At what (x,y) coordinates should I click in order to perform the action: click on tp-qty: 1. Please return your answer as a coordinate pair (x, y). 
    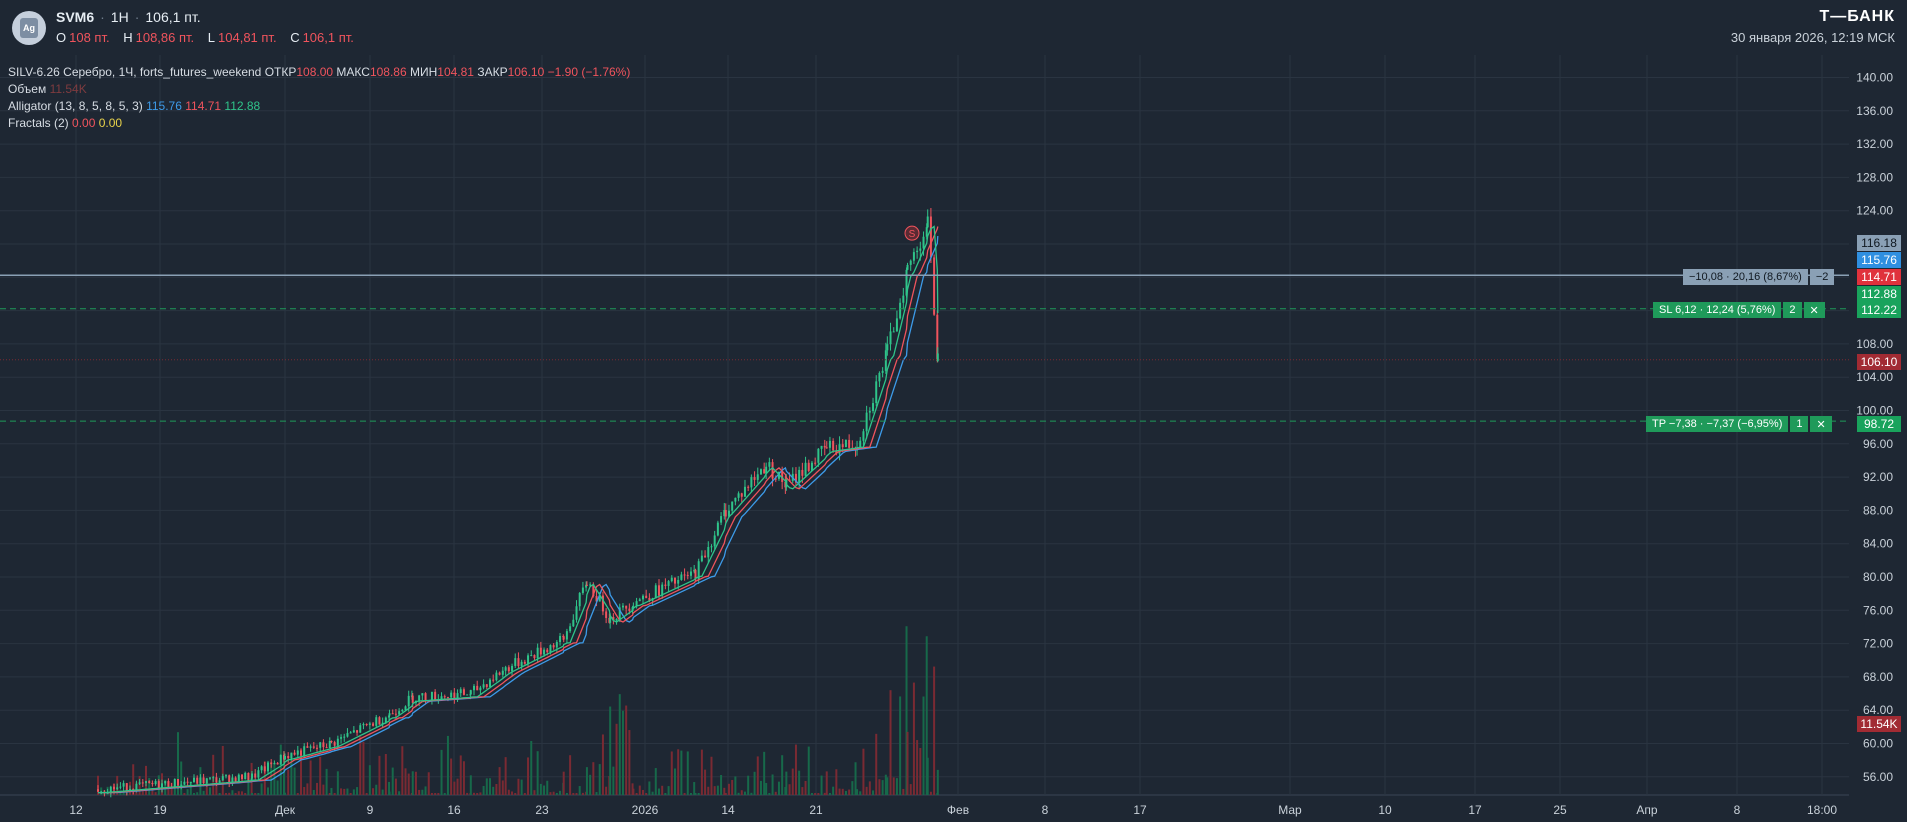
    Looking at the image, I should click on (1799, 424).